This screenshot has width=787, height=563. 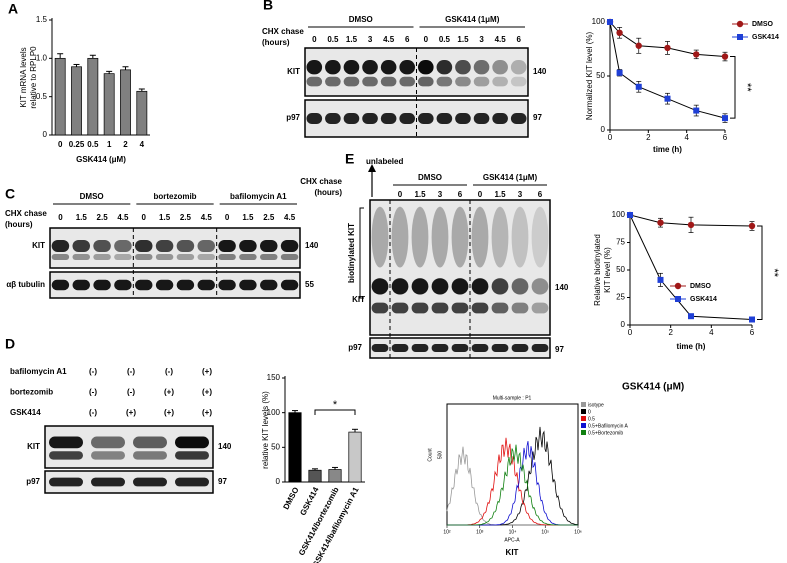 What do you see at coordinates (589, 412) in the screenshot?
I see `flow-legend-label: 0` at bounding box center [589, 412].